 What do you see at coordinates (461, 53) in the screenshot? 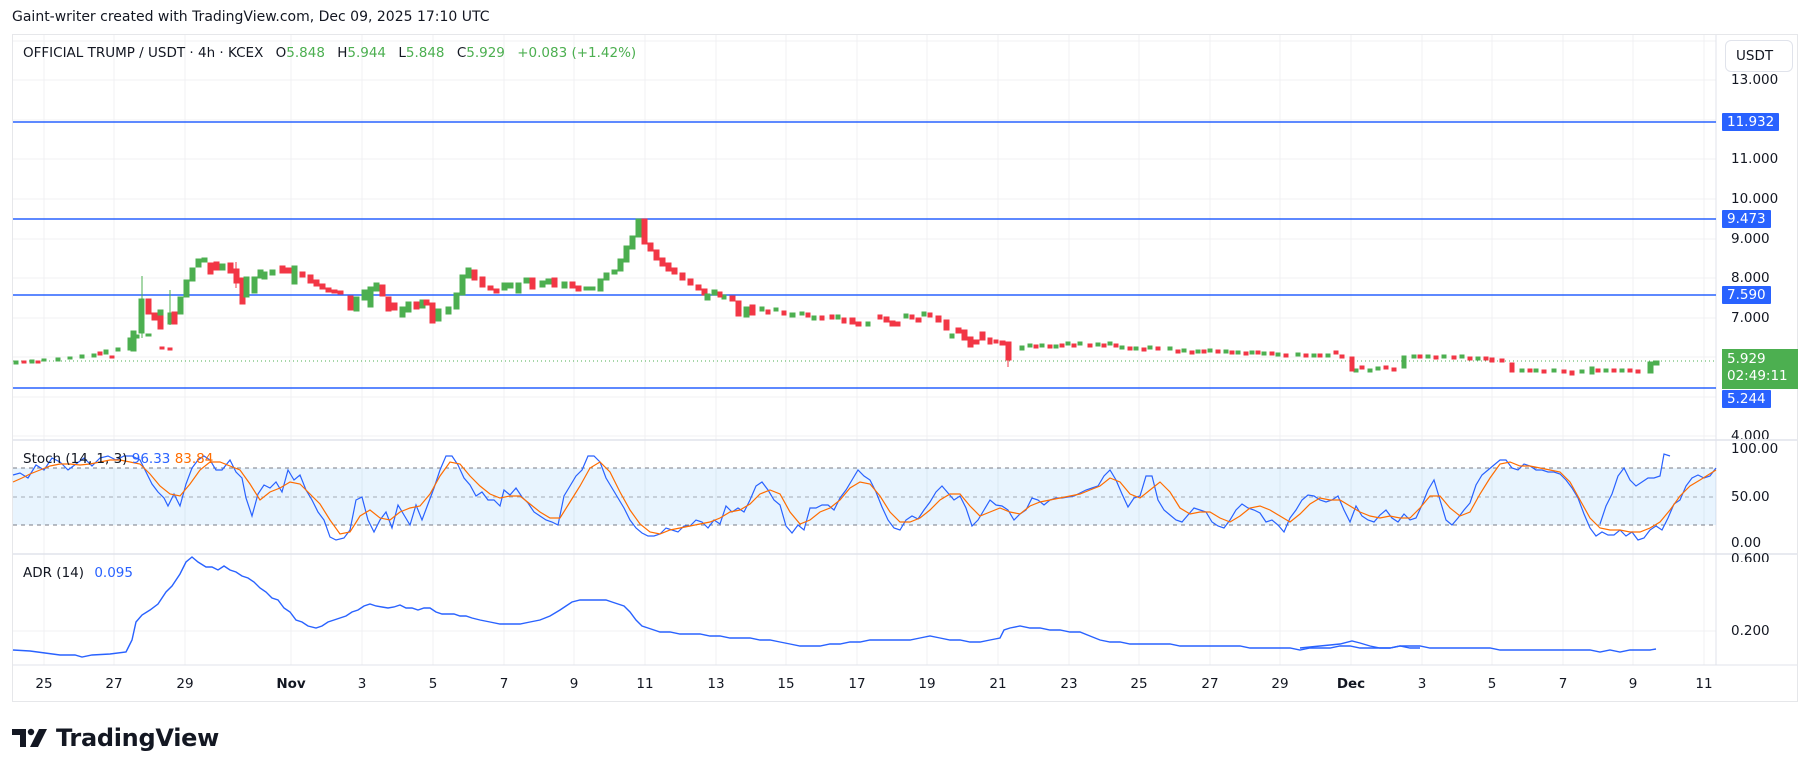
I see `close-label: C` at bounding box center [461, 53].